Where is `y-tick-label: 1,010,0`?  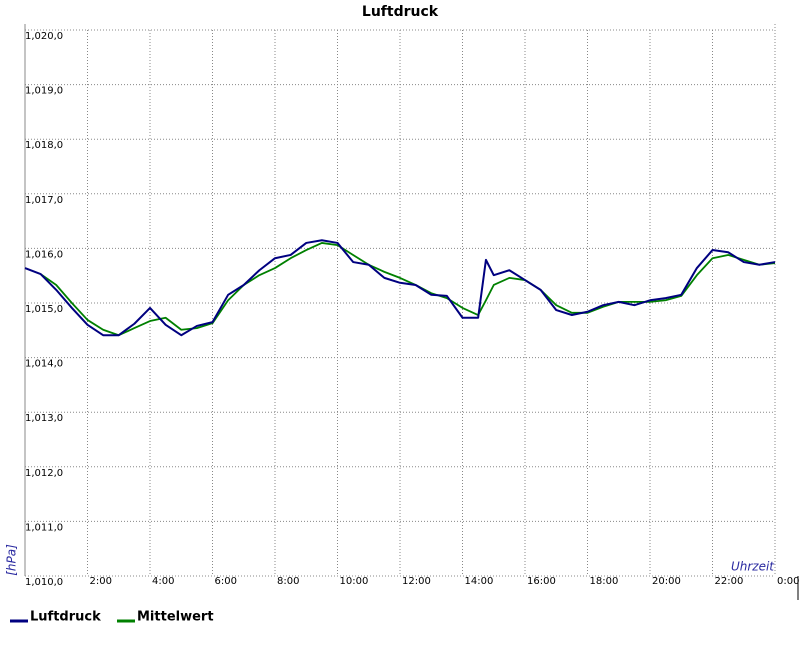 y-tick-label: 1,010,0 is located at coordinates (44, 582).